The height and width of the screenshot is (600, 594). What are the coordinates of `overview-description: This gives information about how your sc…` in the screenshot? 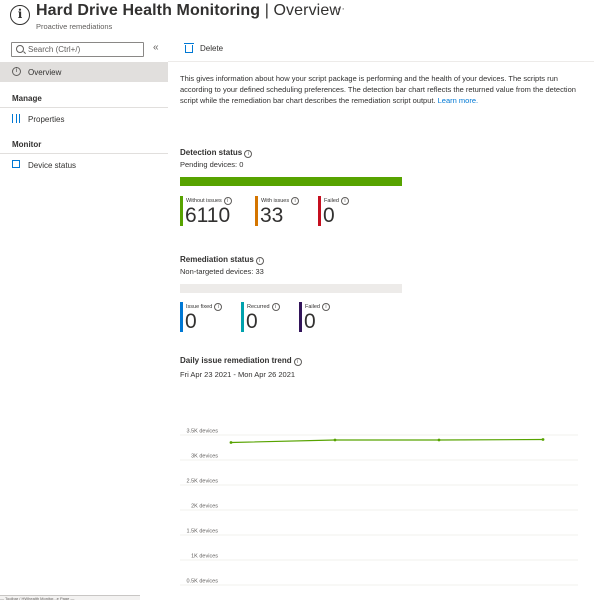 It's located at (380, 89).